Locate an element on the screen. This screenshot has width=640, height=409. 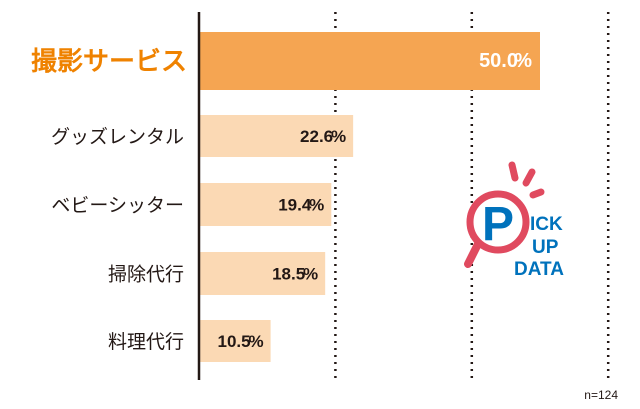
category-label: グッズレンタル is located at coordinates (117, 137).